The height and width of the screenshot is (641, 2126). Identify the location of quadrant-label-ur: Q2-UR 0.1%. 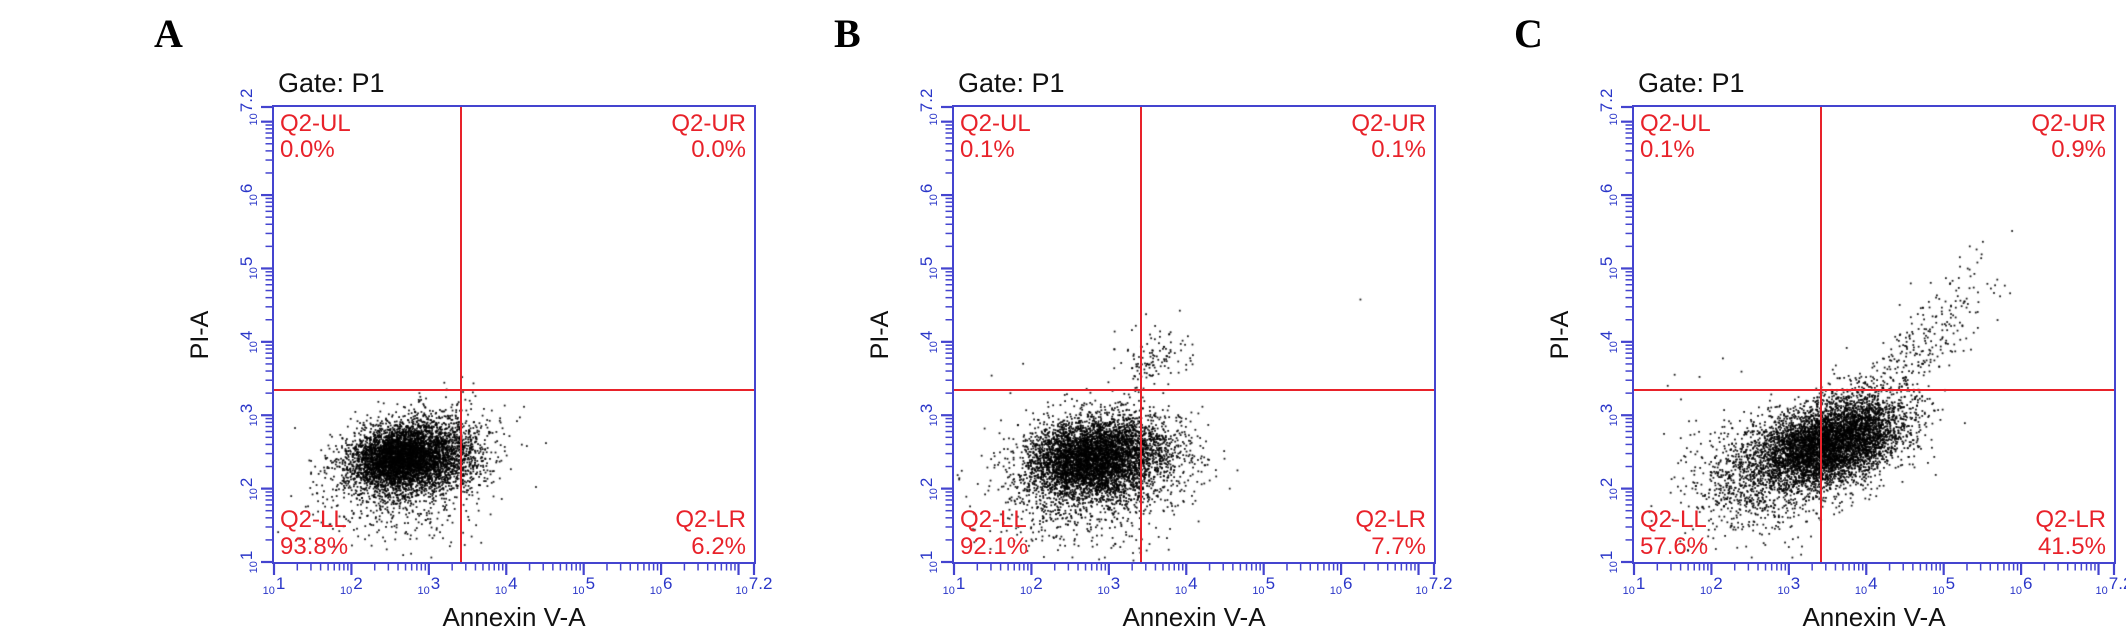
(1388, 137).